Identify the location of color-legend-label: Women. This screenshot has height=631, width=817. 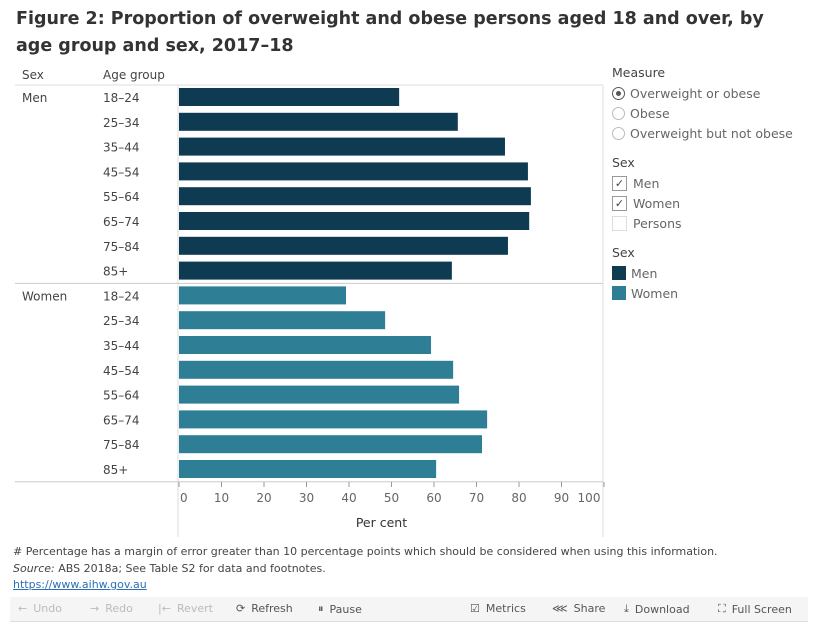
(655, 293).